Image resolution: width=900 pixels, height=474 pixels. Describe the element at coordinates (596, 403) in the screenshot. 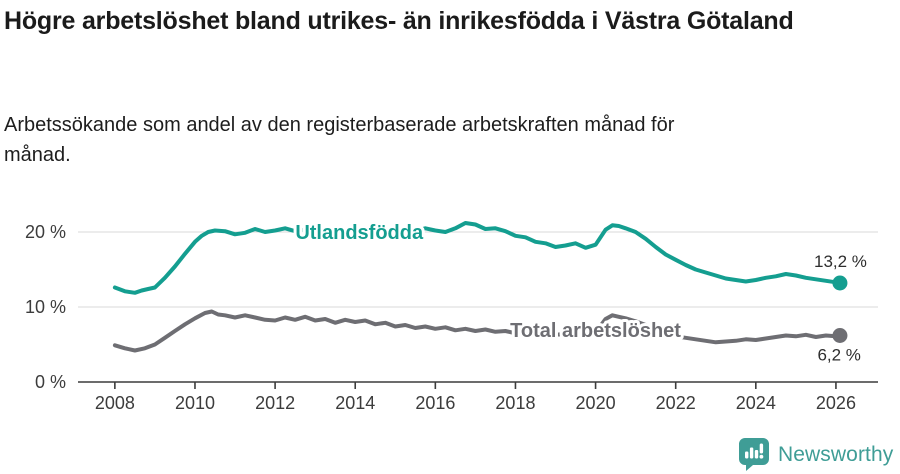

I see `x-axis-label: 2020` at that location.